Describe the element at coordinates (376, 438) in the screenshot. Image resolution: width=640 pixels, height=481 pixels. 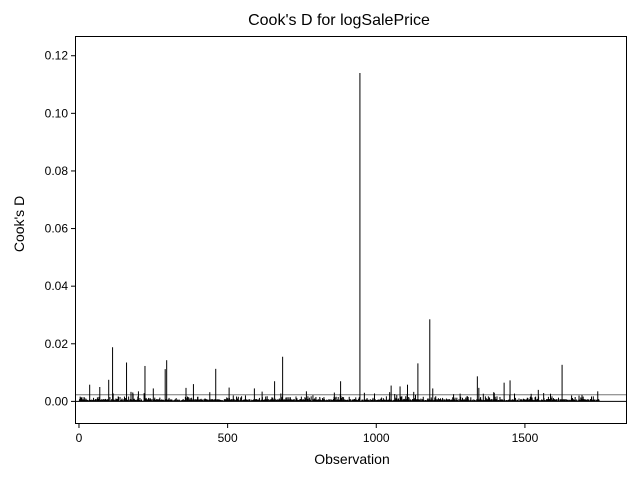
I see `x-tick-label: 1000` at that location.